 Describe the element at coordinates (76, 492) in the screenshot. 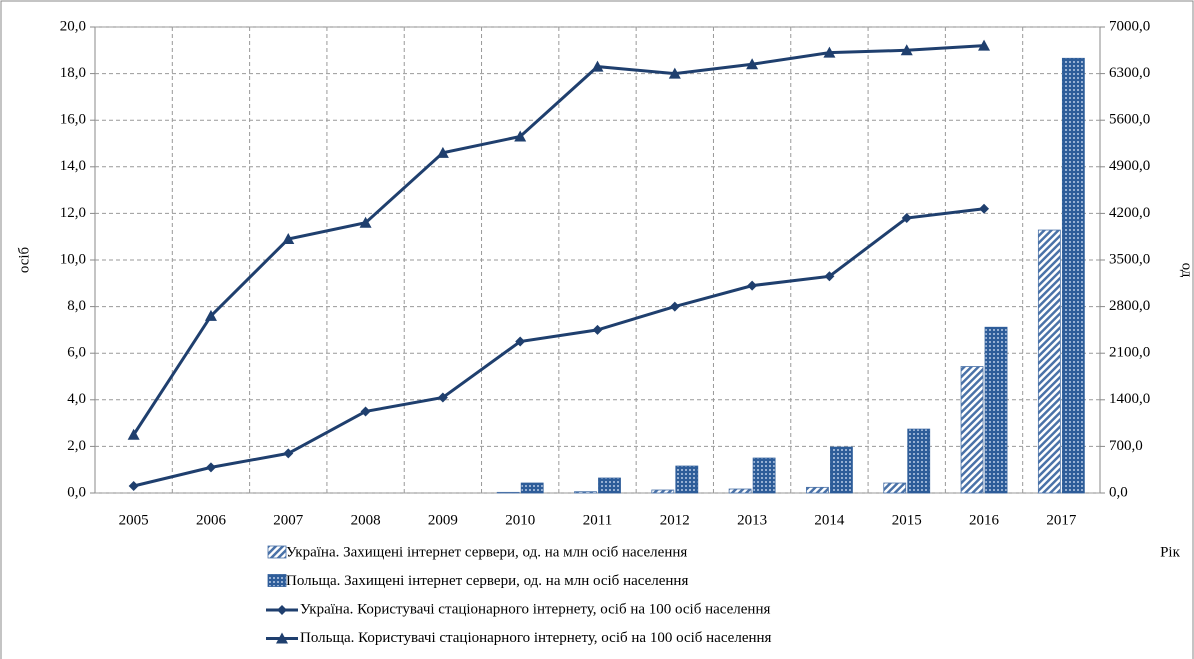

I see `y-tick-label: 0,0` at that location.